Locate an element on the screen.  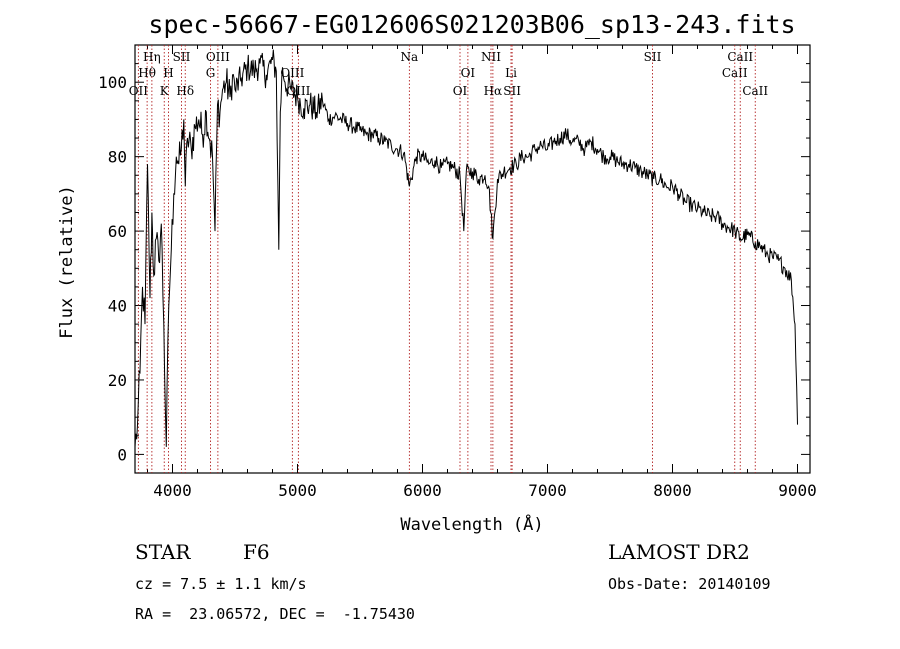
survey-name: LAMOST DR2 is located at coordinates (679, 552).